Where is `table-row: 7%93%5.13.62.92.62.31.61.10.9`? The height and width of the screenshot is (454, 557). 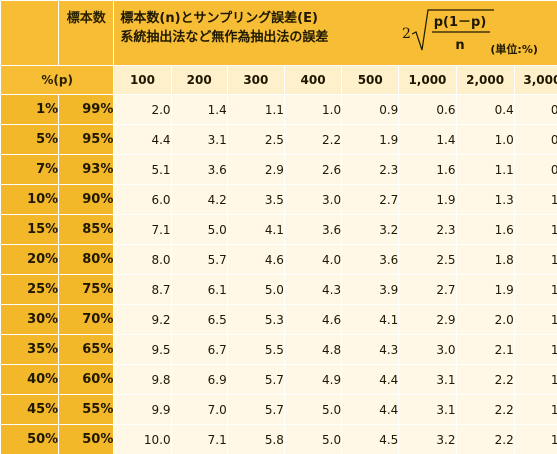
table-row: 7%93%5.13.62.92.62.31.61.10.9 is located at coordinates (278, 169).